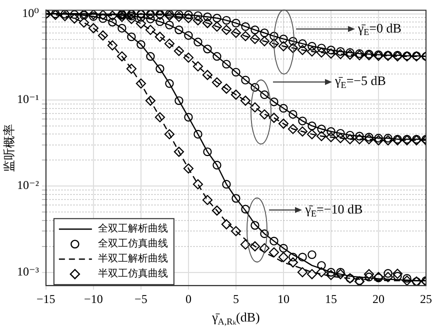  What do you see at coordinates (283, 299) in the screenshot?
I see `x-tick-label: 10` at bounding box center [283, 299].